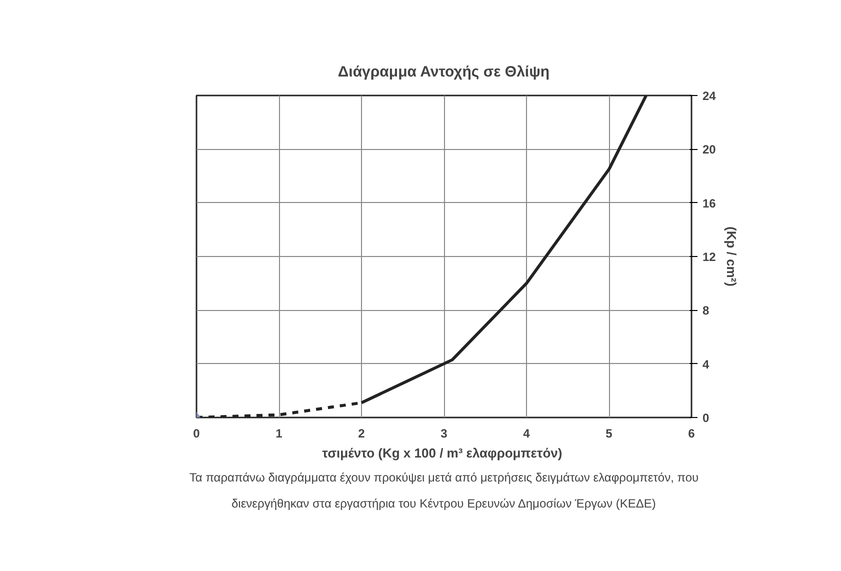 This screenshot has width=841, height=571. Describe the element at coordinates (706, 311) in the screenshot. I see `y-tick-label: 8` at that location.